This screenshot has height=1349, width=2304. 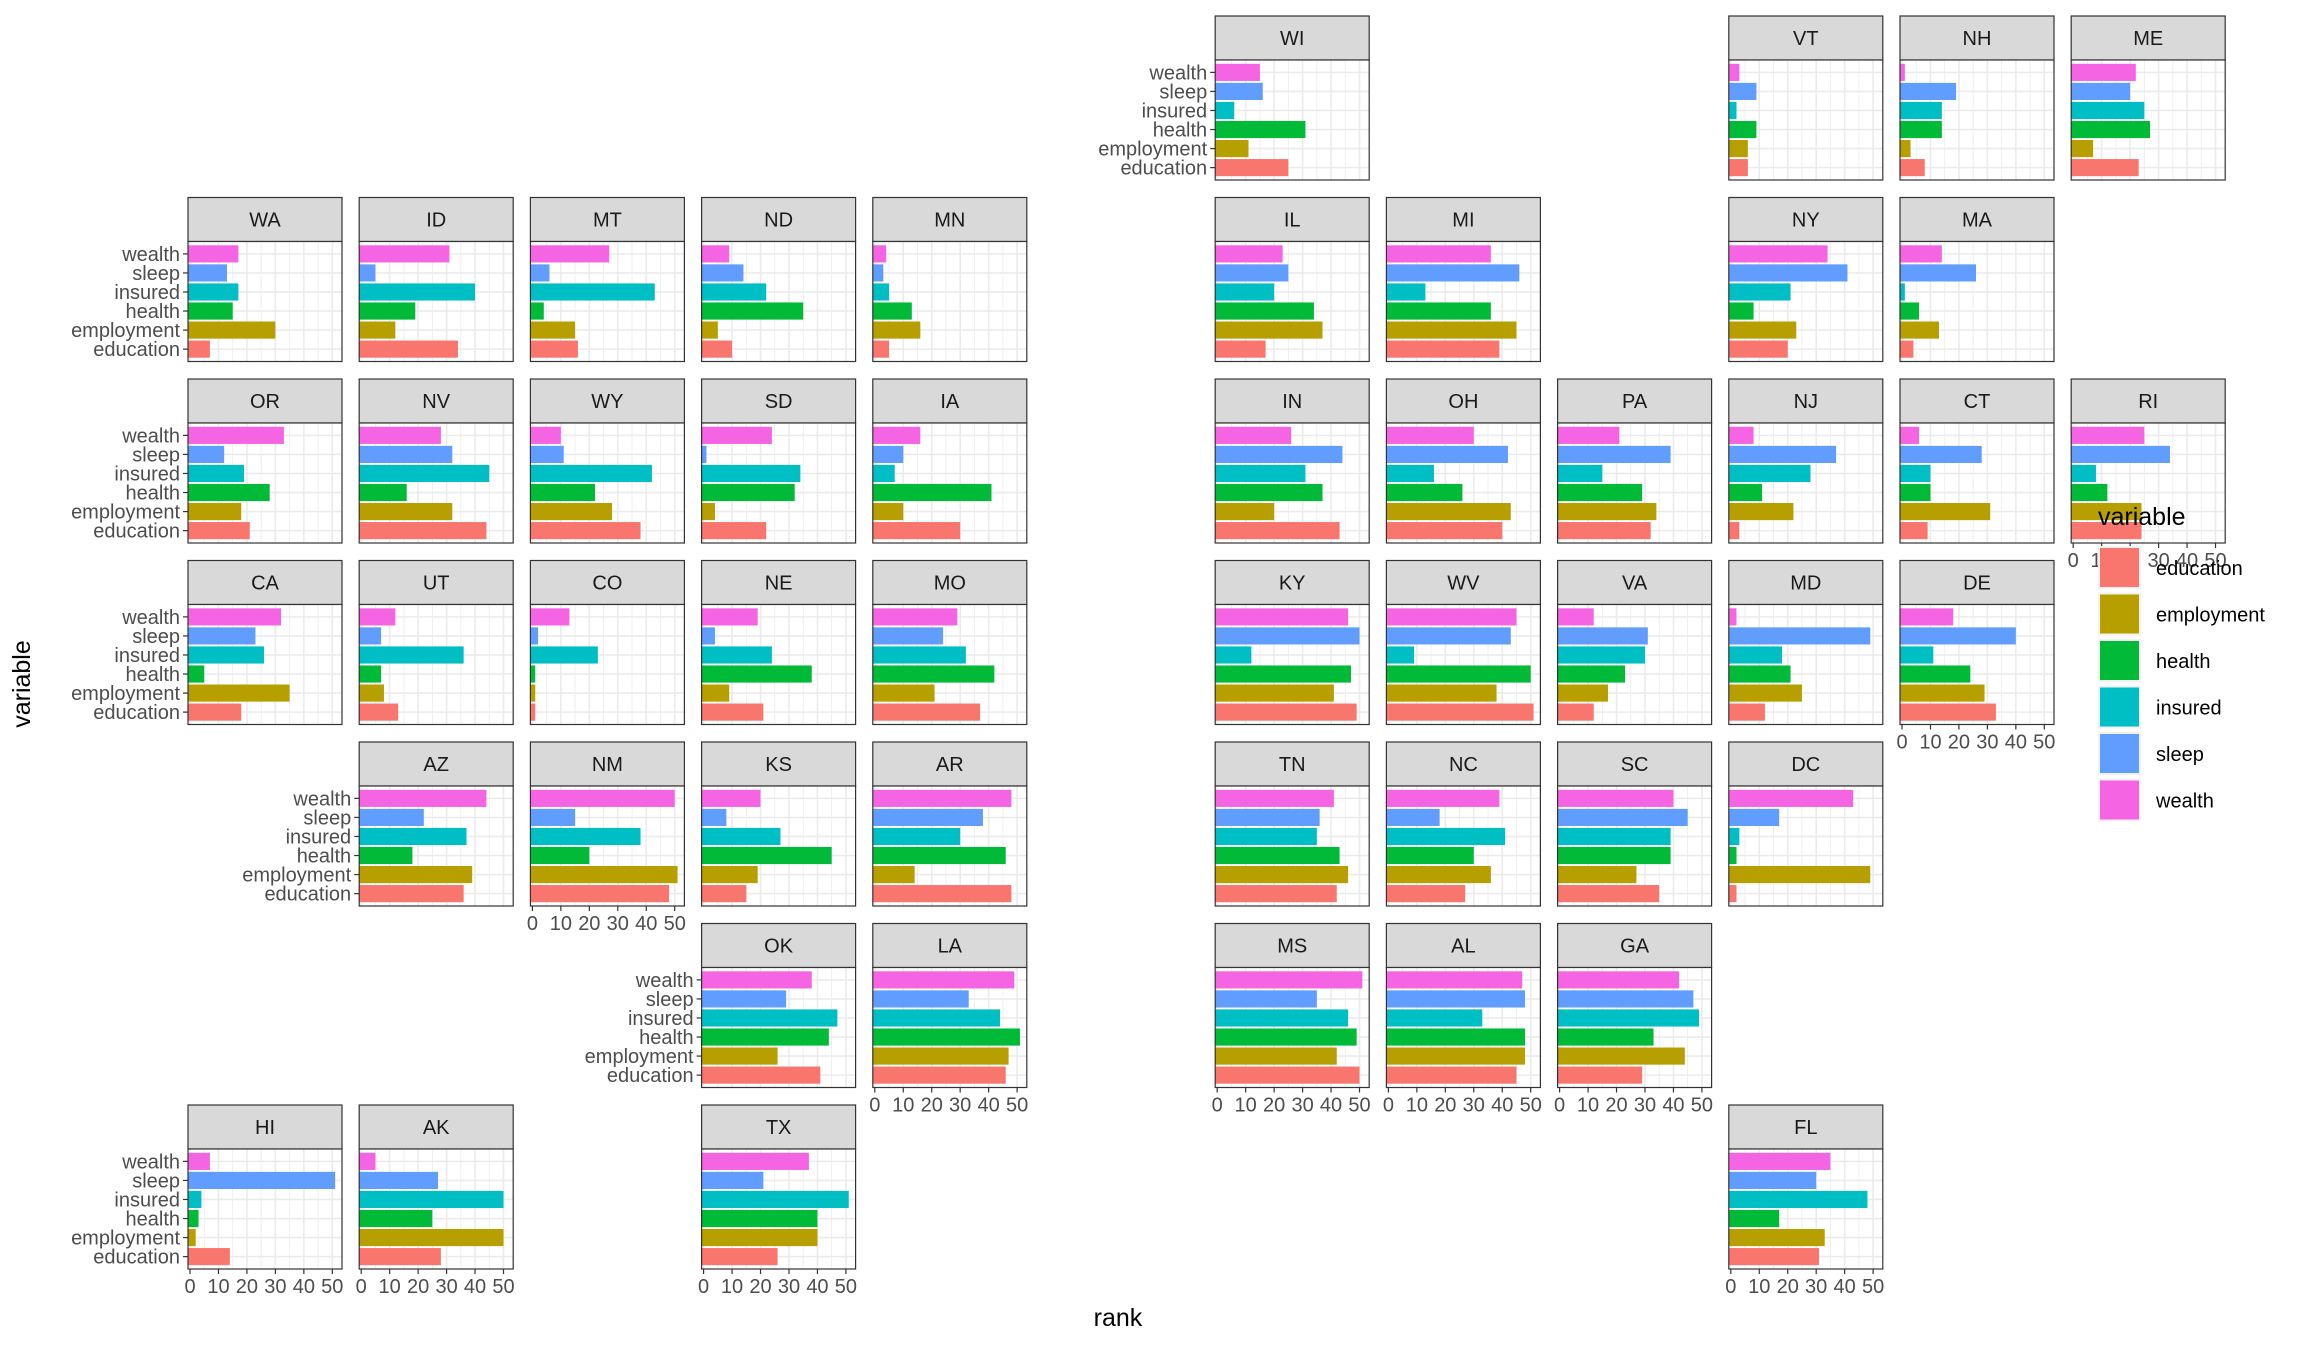 I want to click on bar-oh-health, so click(x=1424, y=492).